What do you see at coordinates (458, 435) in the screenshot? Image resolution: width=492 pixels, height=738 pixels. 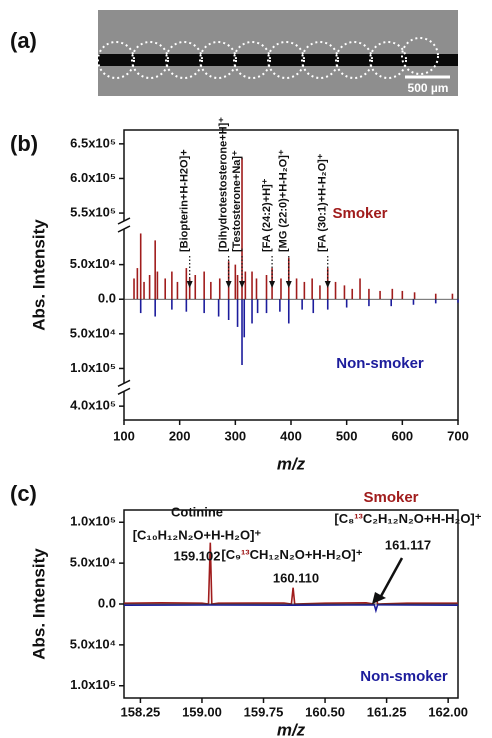 I see `x-tick-label: 700` at bounding box center [458, 435].